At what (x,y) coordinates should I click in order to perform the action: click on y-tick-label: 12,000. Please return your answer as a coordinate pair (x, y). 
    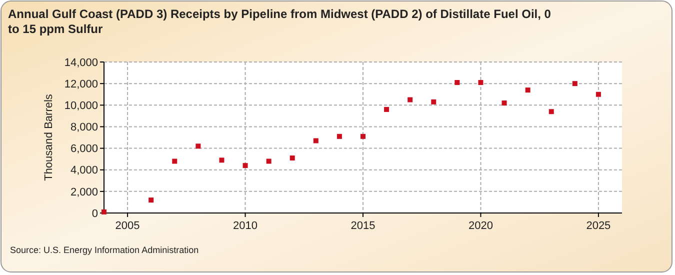
    Looking at the image, I should click on (81, 84).